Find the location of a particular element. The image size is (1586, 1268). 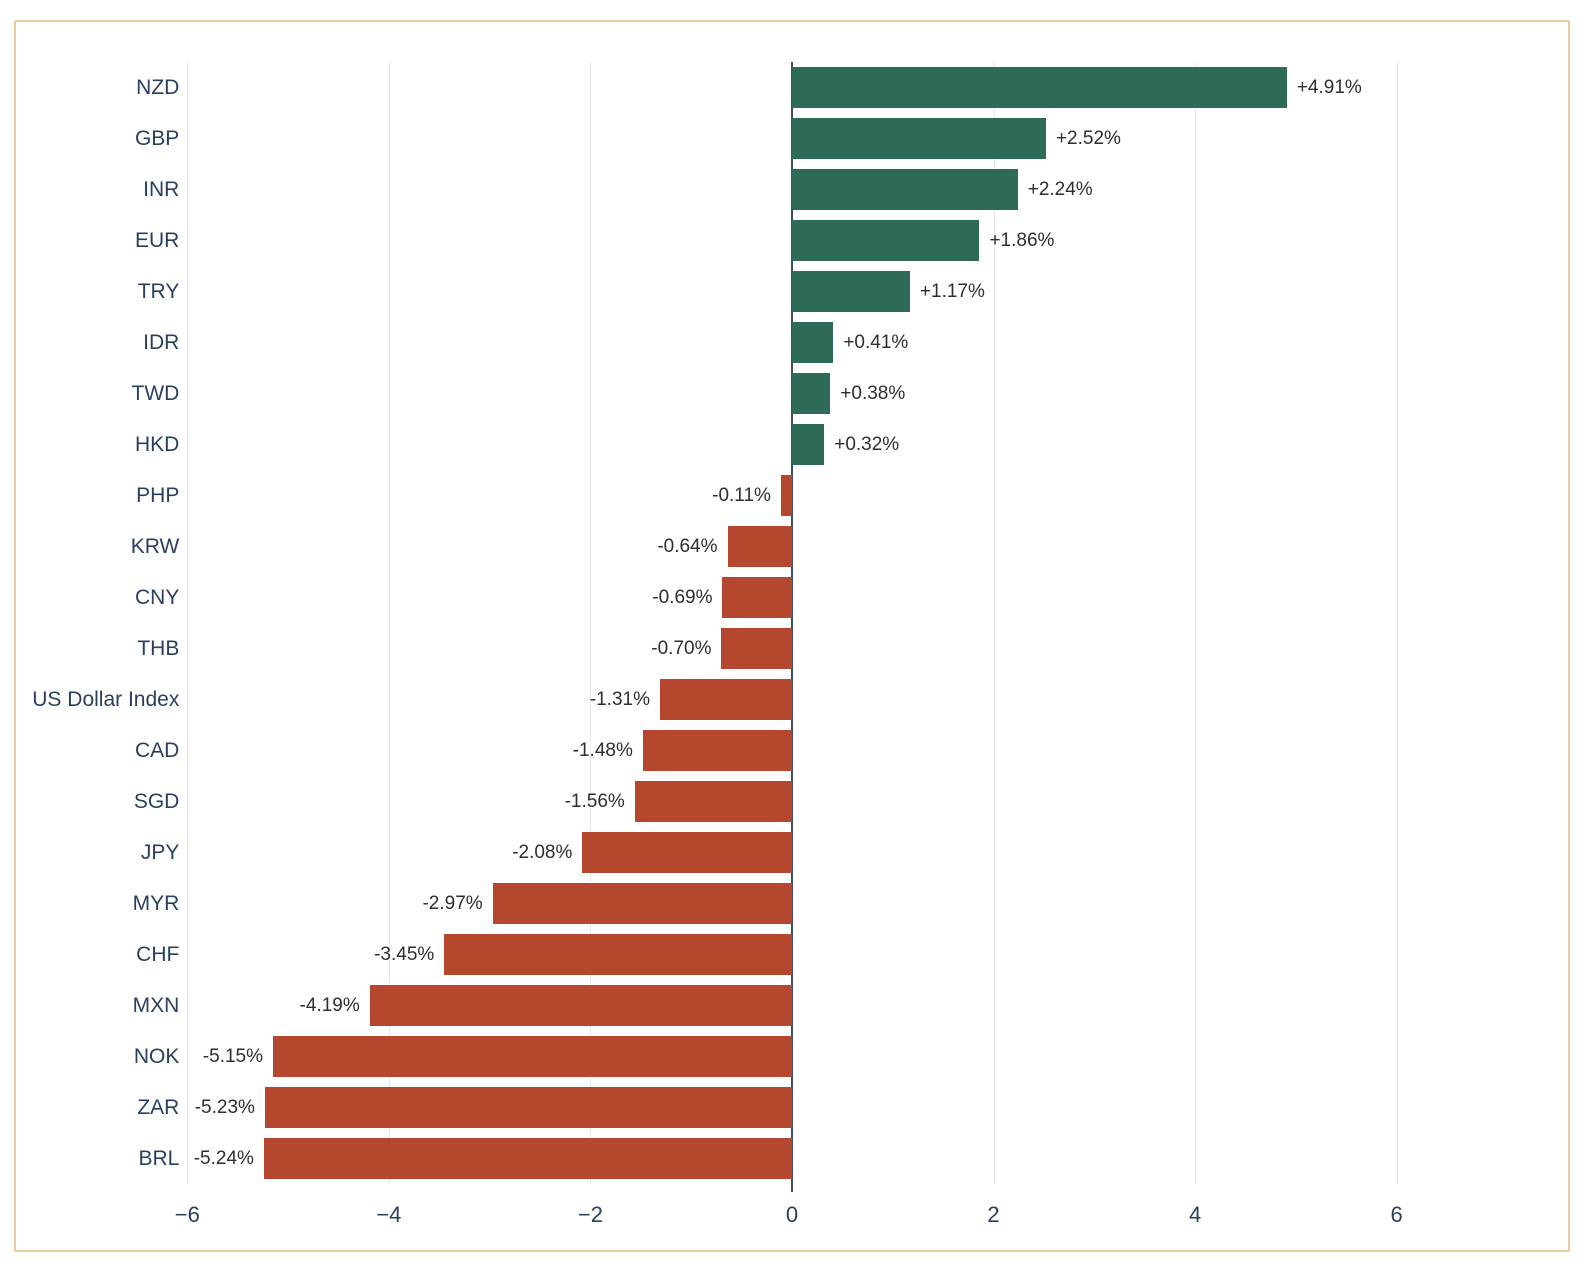

x-tick-label: −4 is located at coordinates (389, 1214).